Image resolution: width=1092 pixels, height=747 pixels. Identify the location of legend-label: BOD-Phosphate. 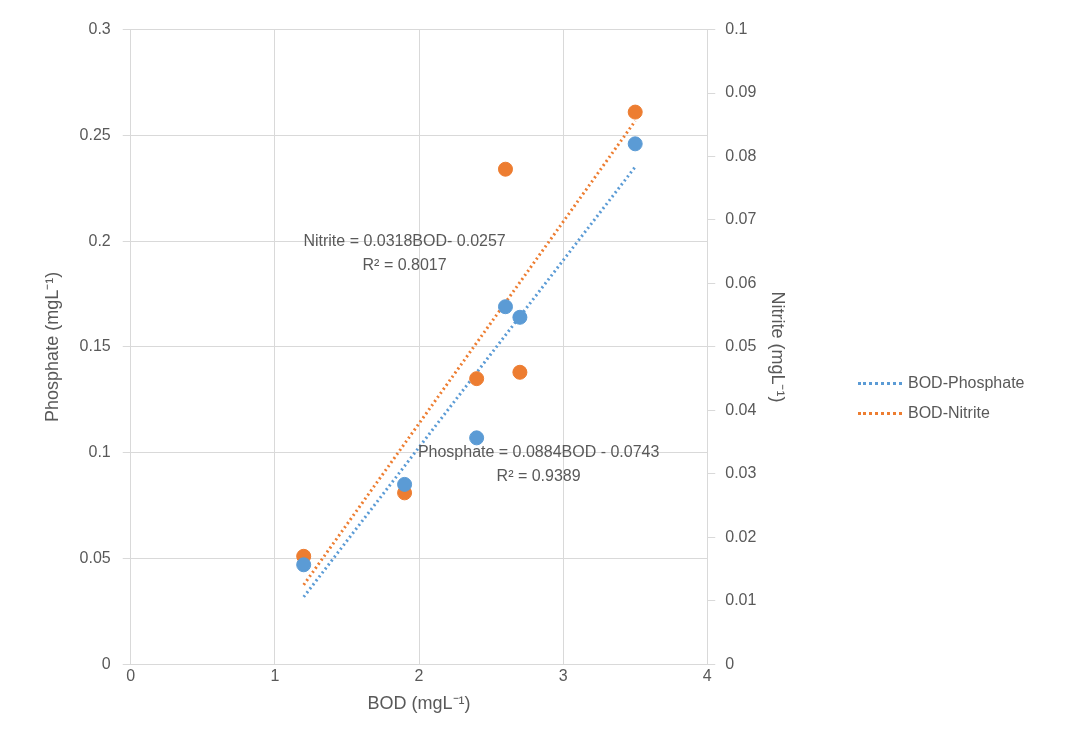
(966, 383).